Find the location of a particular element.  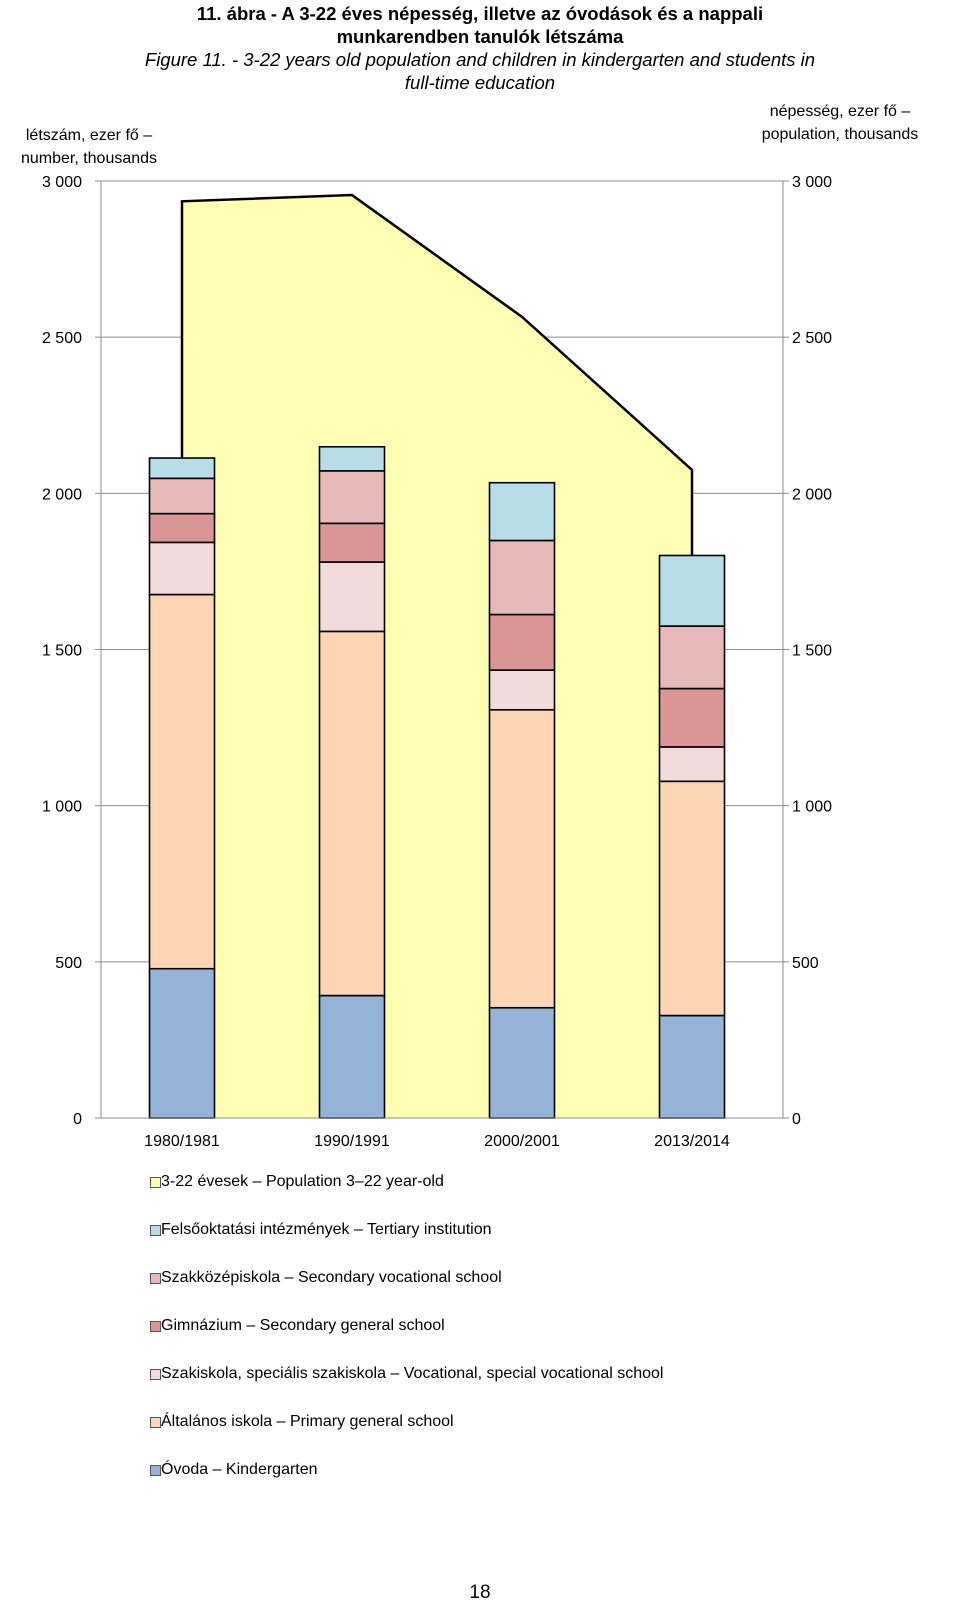

left-tick-label: 2 000 is located at coordinates (62, 494).